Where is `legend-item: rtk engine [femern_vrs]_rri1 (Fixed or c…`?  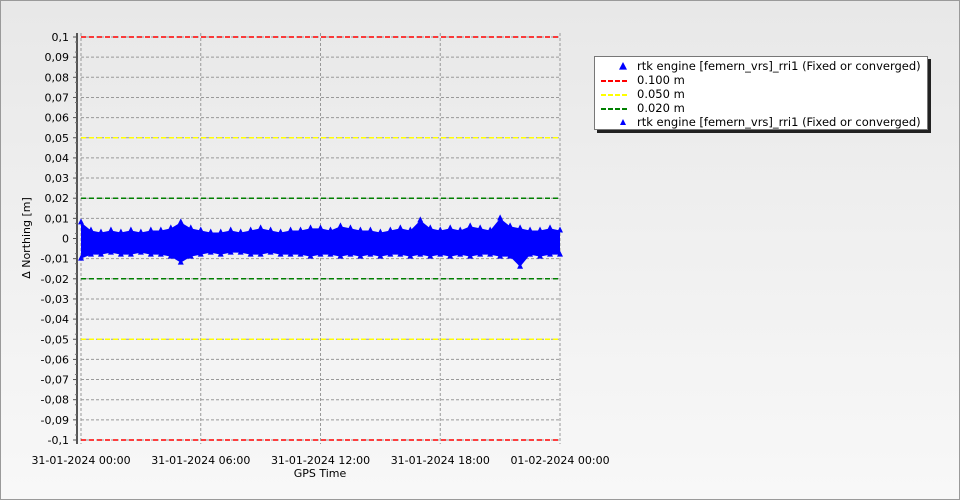 legend-item: rtk engine [femern_vrs]_rri1 (Fixed or c… is located at coordinates (761, 66).